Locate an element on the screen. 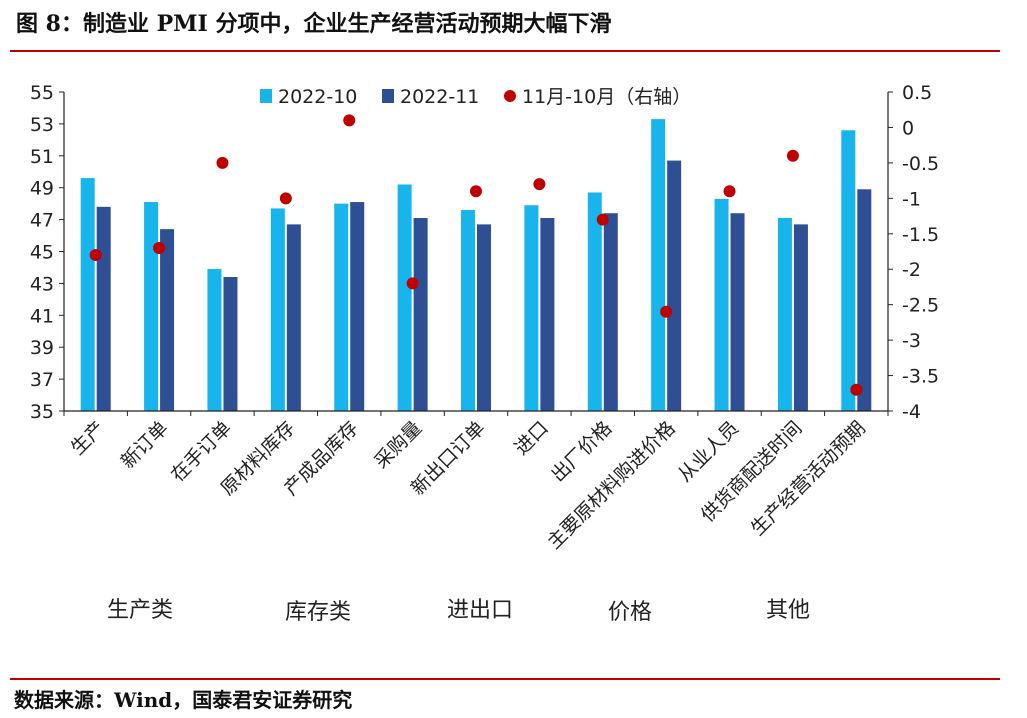 This screenshot has height=718, width=1027. left-tick-label: 49 is located at coordinates (42, 189).